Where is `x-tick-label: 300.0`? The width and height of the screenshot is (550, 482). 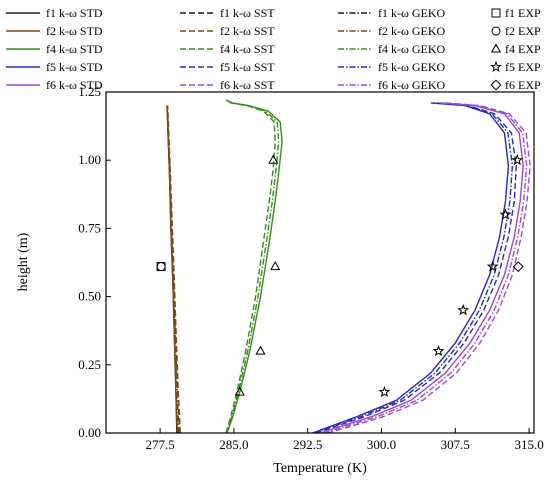 x-tick-label: 300.0 is located at coordinates (381, 444).